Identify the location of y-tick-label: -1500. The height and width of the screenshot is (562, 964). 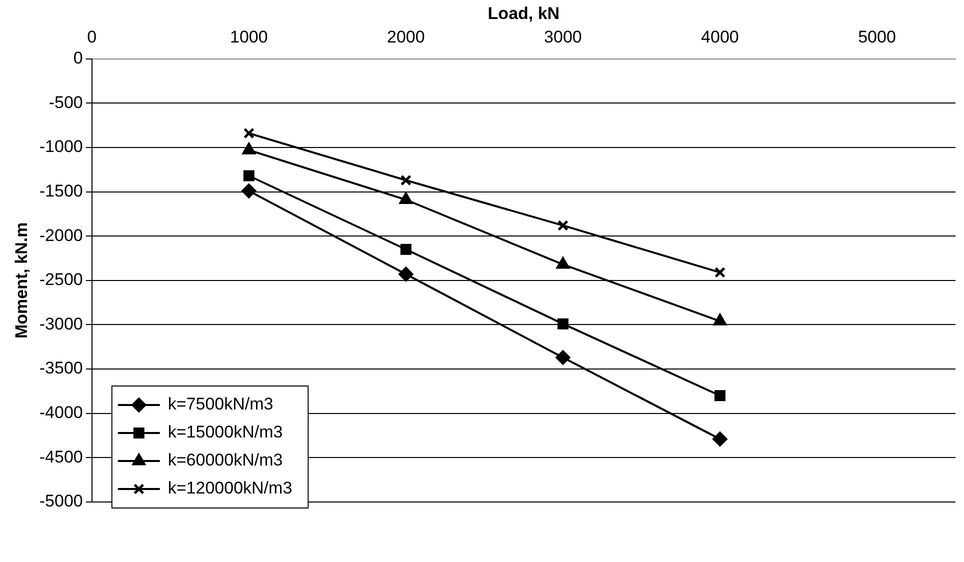
(61, 190).